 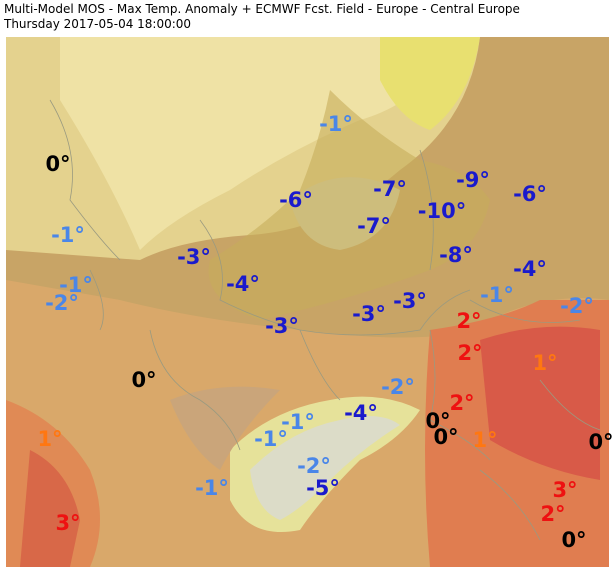 I want to click on subtitle: Thursday 2017-05-04 18:00:00, so click(x=98, y=24).